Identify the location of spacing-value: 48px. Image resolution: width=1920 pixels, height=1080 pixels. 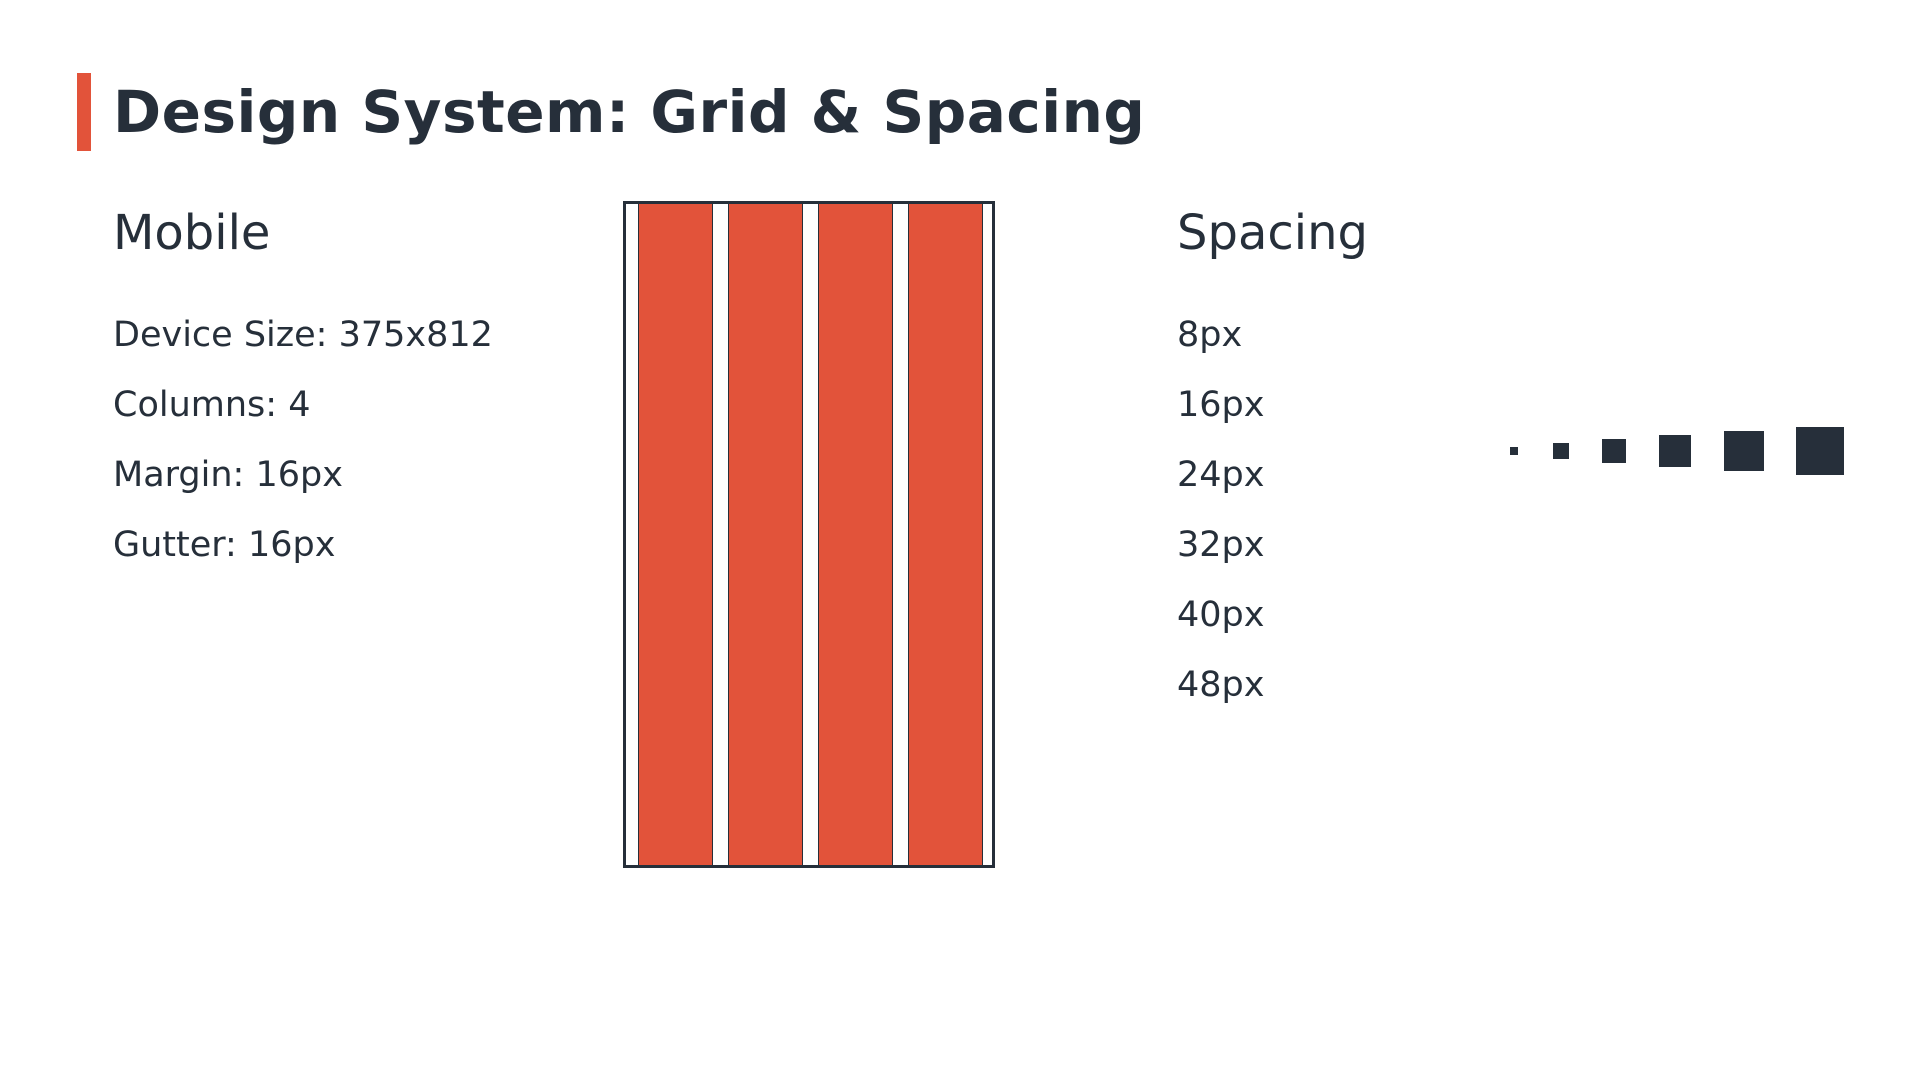
(1221, 685).